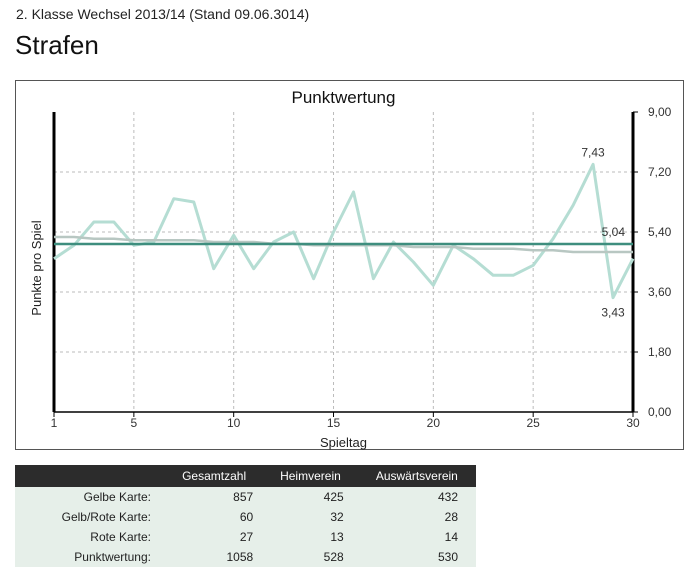 This screenshot has height=576, width=698. What do you see at coordinates (593, 152) in the screenshot?
I see `data-label: 7,43` at bounding box center [593, 152].